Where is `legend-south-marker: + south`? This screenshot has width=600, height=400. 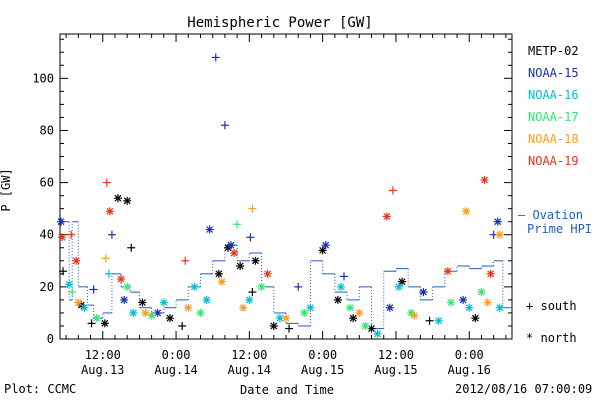
legend-south-marker: + south is located at coordinates (551, 306).